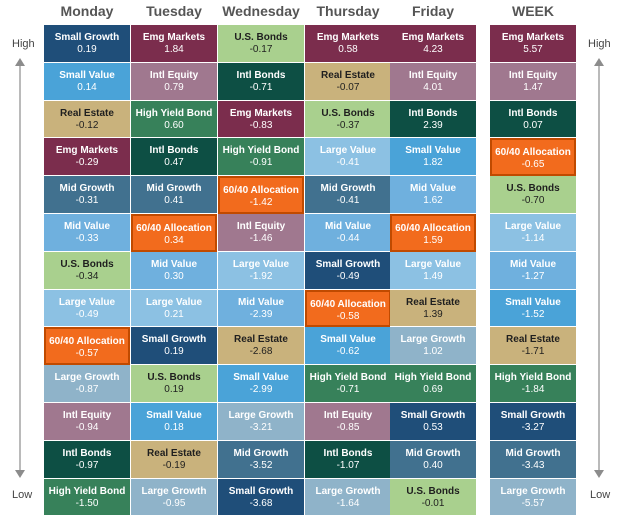 This screenshot has height=516, width=624. Describe the element at coordinates (174, 276) in the screenshot. I see `return-value: 0.30` at that location.